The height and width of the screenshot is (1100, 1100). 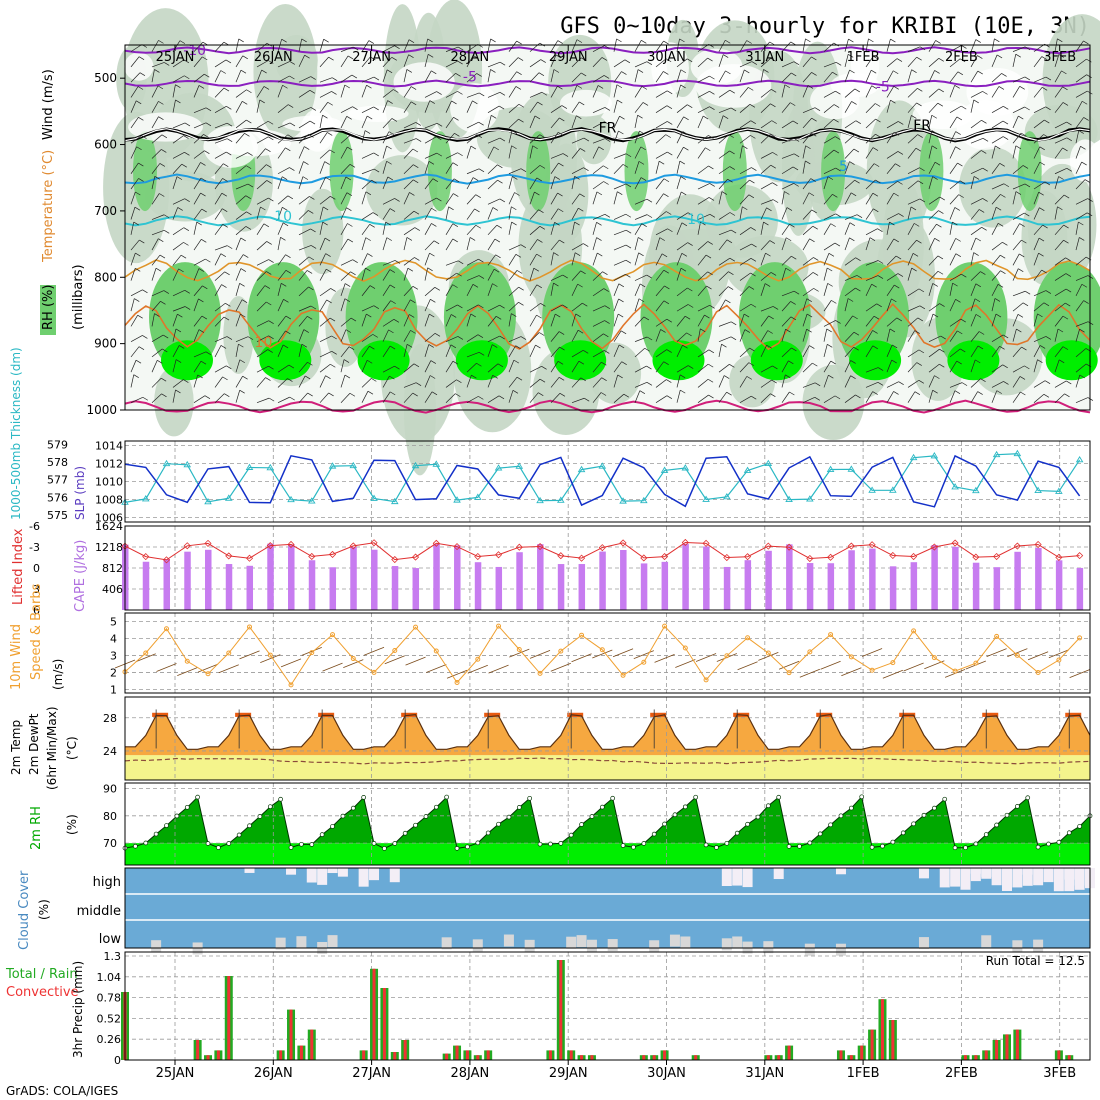 I want to click on rh-shading-bright, so click(x=187, y=360).